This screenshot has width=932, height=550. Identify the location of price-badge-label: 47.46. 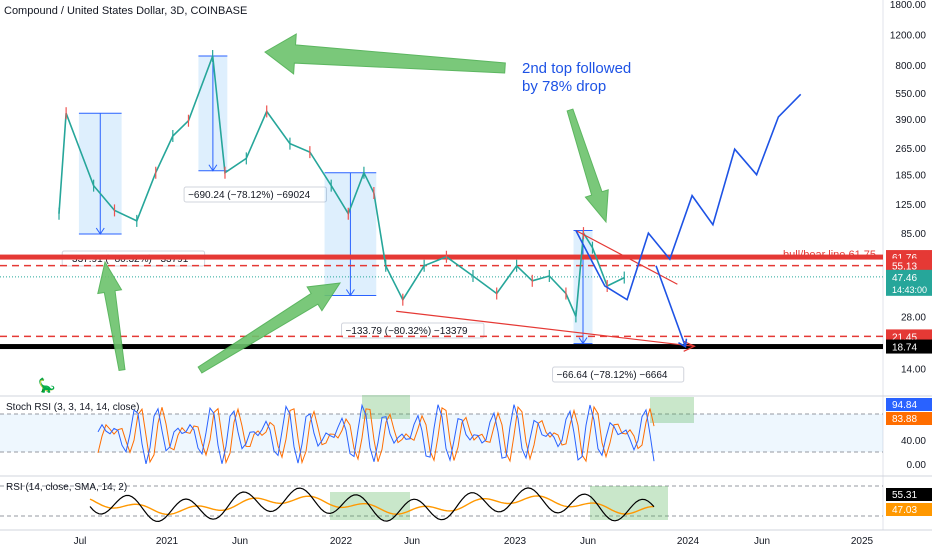
(904, 278).